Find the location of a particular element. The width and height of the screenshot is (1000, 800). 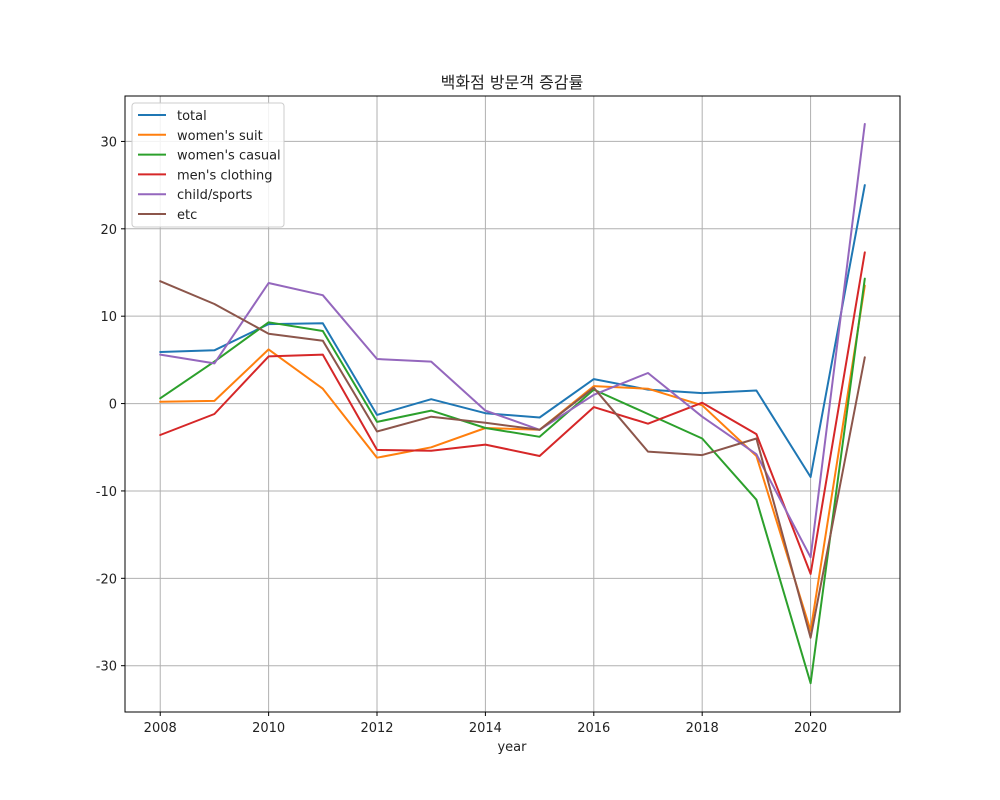

x-tick-label: 2010 is located at coordinates (268, 728).